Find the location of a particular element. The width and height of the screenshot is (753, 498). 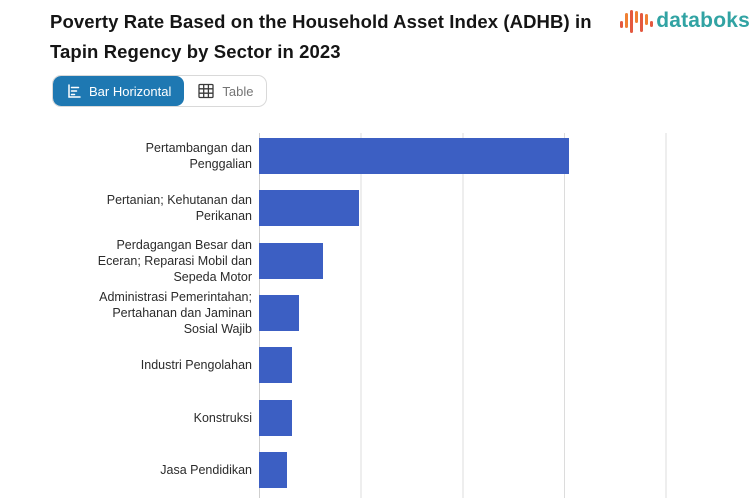

chart-row: Pertambangan dan Penggalian is located at coordinates (376, 156).